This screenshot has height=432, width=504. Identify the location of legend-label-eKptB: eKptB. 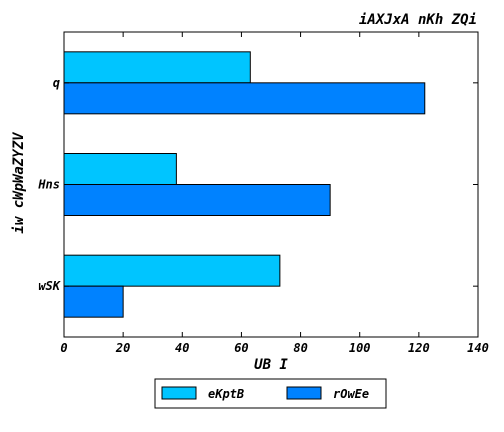
(226, 394).